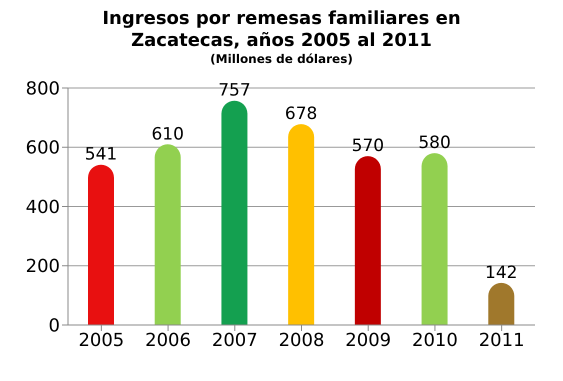 This screenshot has width=563, height=381. What do you see at coordinates (234, 90) in the screenshot?
I see `data-label: 757` at bounding box center [234, 90].